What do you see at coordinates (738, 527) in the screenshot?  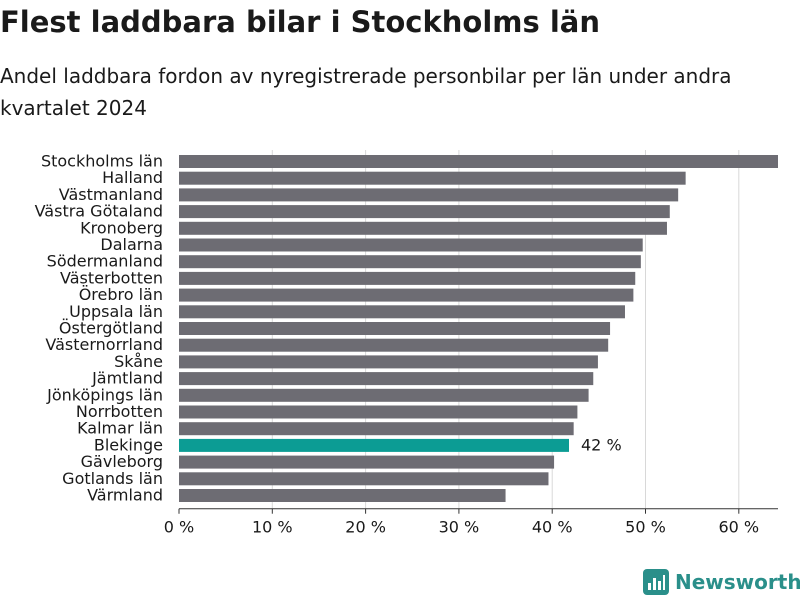 I see `x-tick-label: 60 %` at bounding box center [738, 527].